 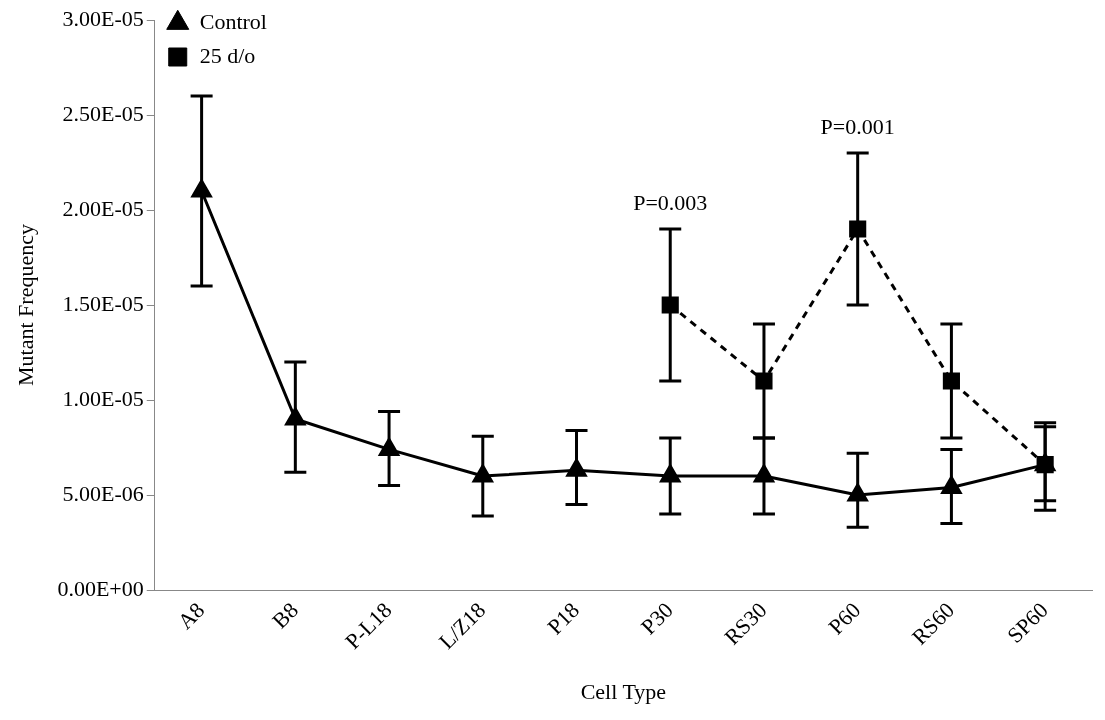 I want to click on y-tick-label: 2.00E-05, so click(x=103, y=208).